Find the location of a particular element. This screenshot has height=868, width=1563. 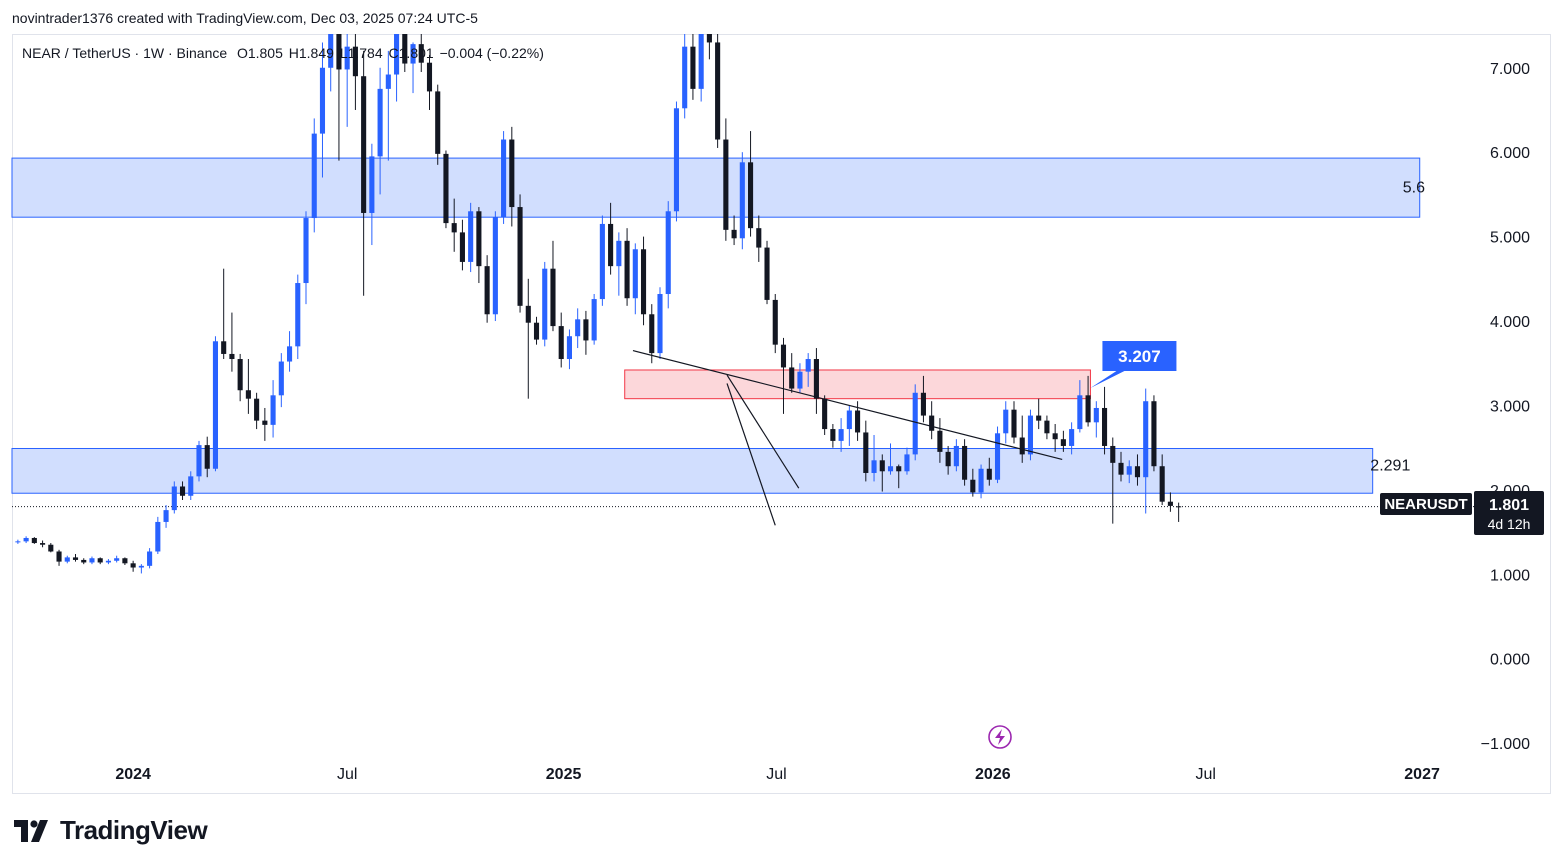

supply-zone is located at coordinates (857, 384).